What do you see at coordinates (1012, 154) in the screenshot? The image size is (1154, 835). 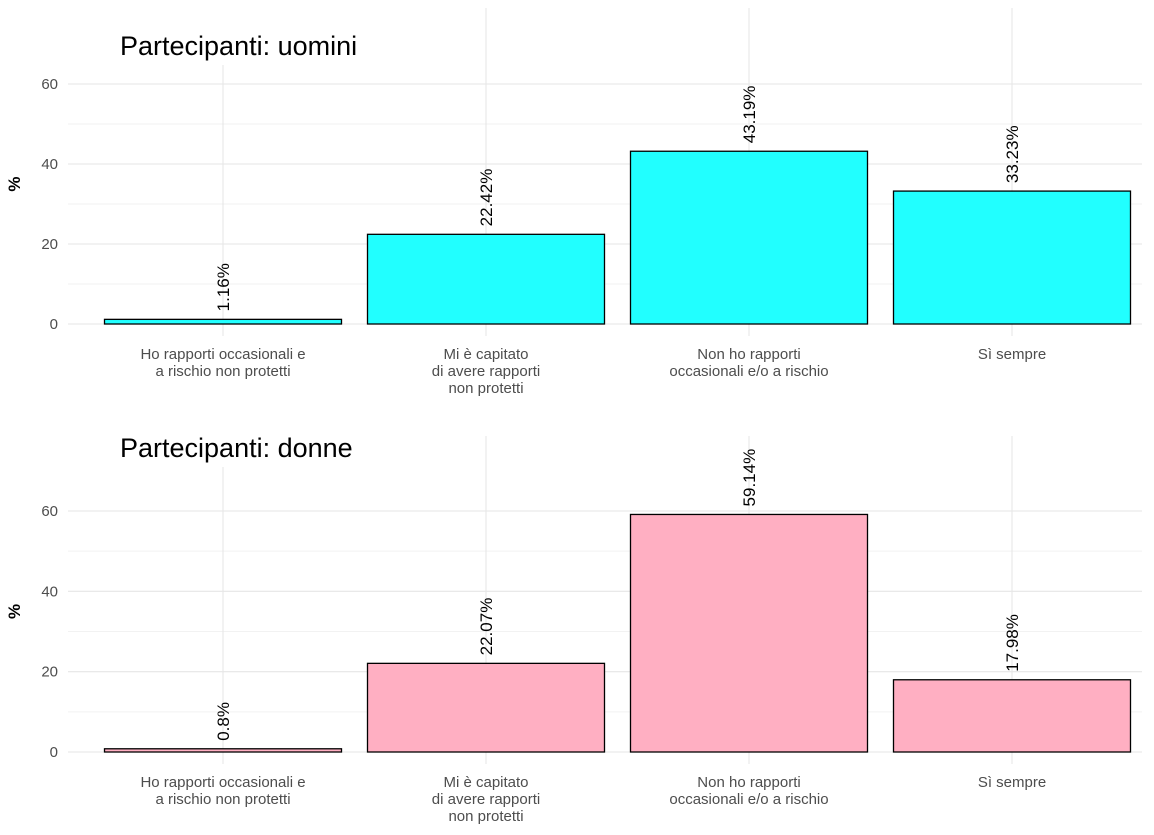 I see `bar-value-label: 33.23%` at bounding box center [1012, 154].